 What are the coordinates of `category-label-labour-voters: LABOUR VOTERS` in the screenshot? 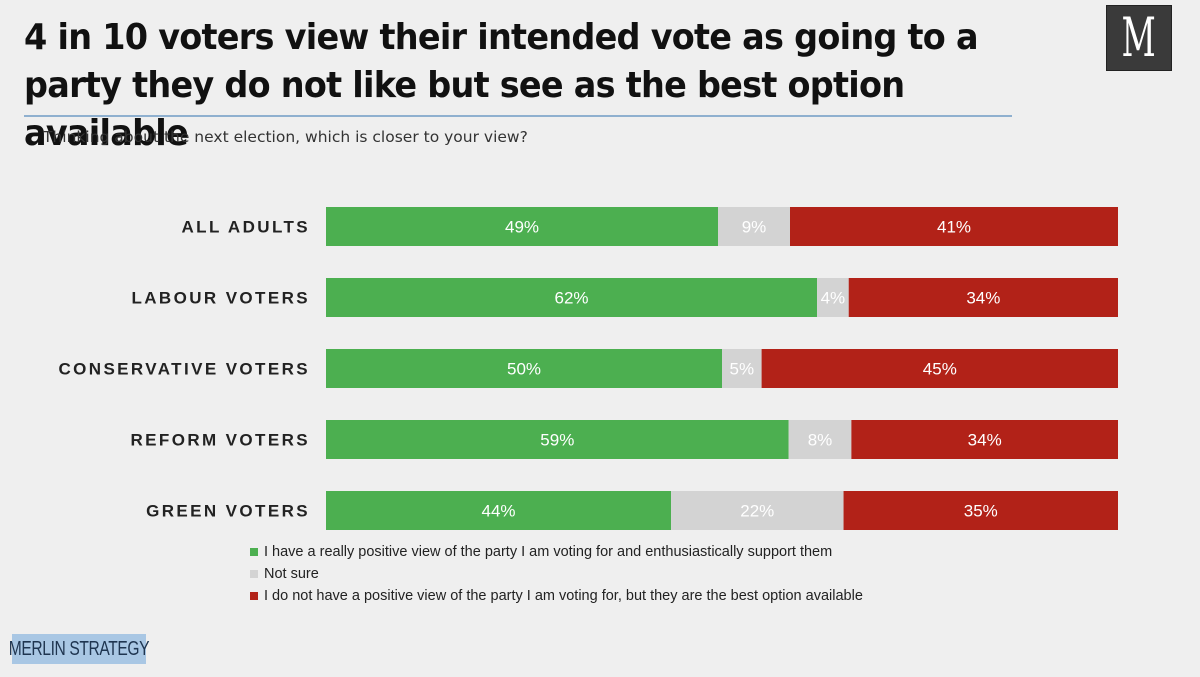 It's located at (220, 298).